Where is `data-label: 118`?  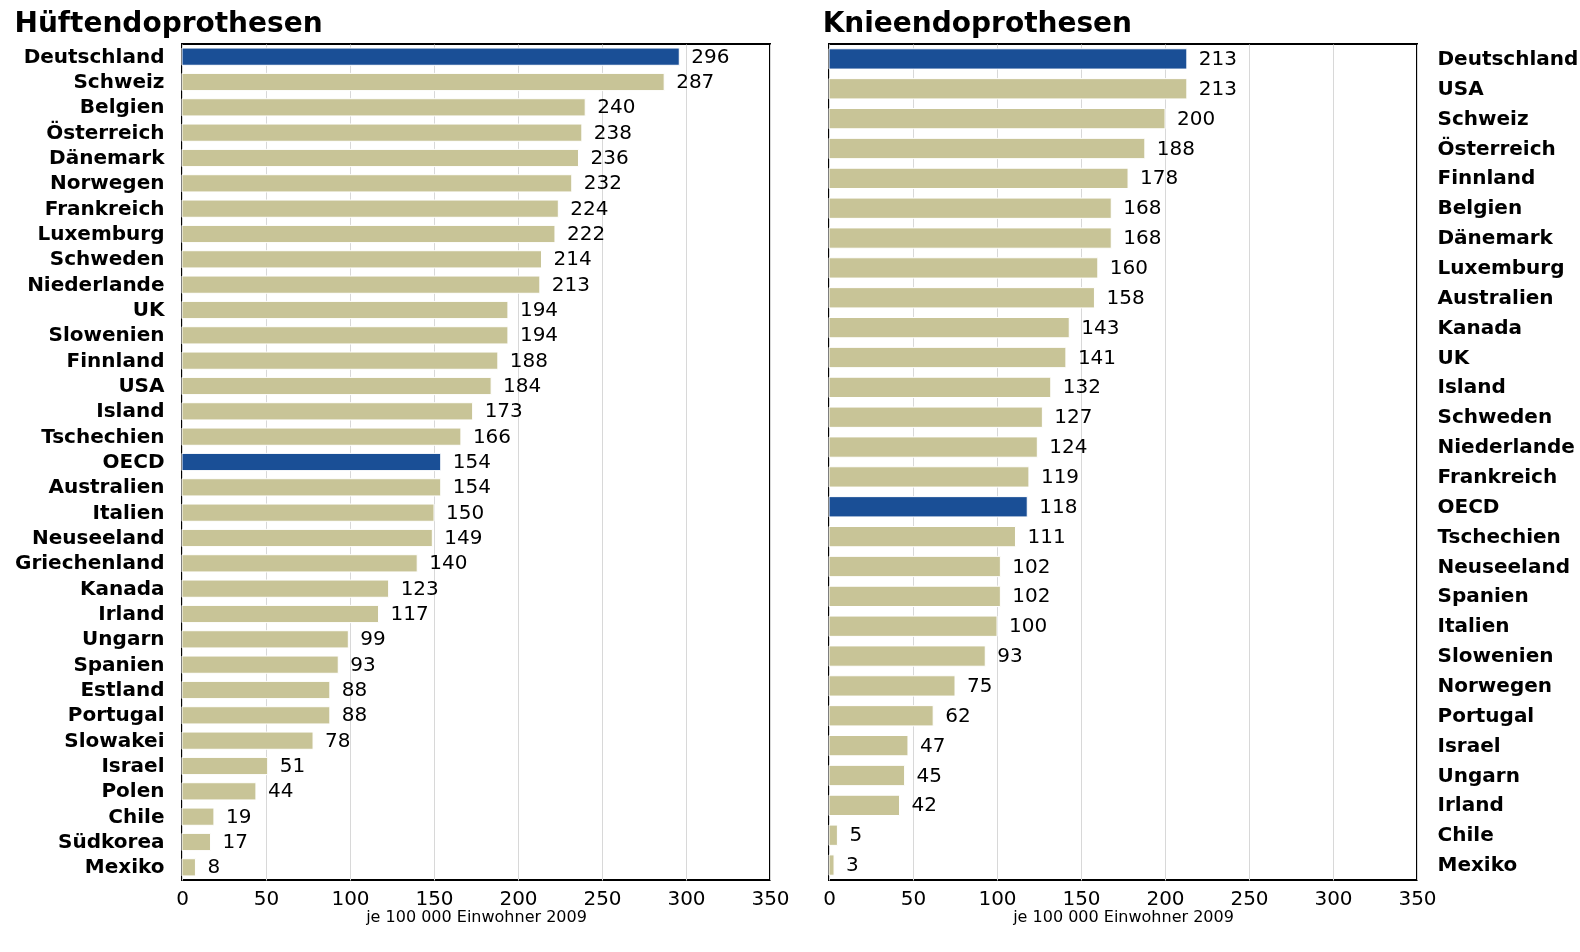
data-label: 118 is located at coordinates (1058, 505).